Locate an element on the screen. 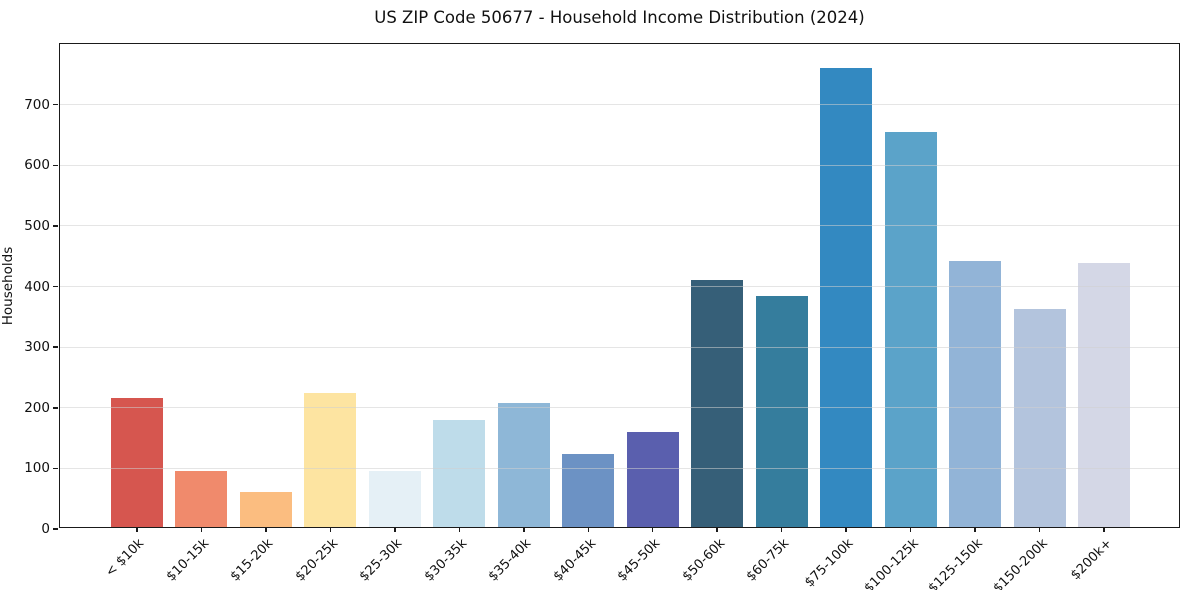 The height and width of the screenshot is (590, 1189). y-tick-label-0: 0 is located at coordinates (45, 529).